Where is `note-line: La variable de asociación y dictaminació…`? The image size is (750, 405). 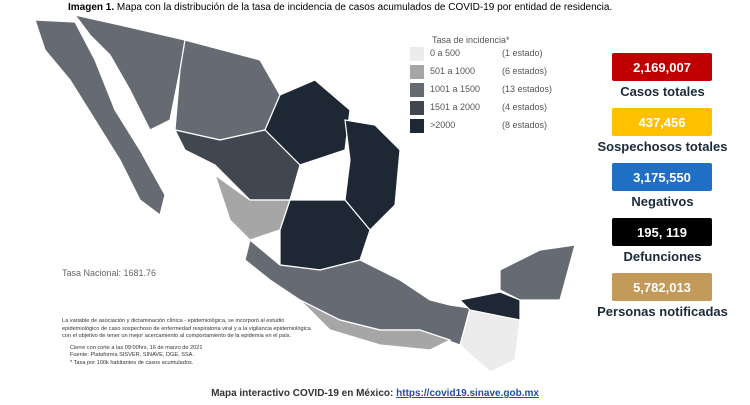
note-line: La variable de asociación y dictaminació… is located at coordinates (173, 321).